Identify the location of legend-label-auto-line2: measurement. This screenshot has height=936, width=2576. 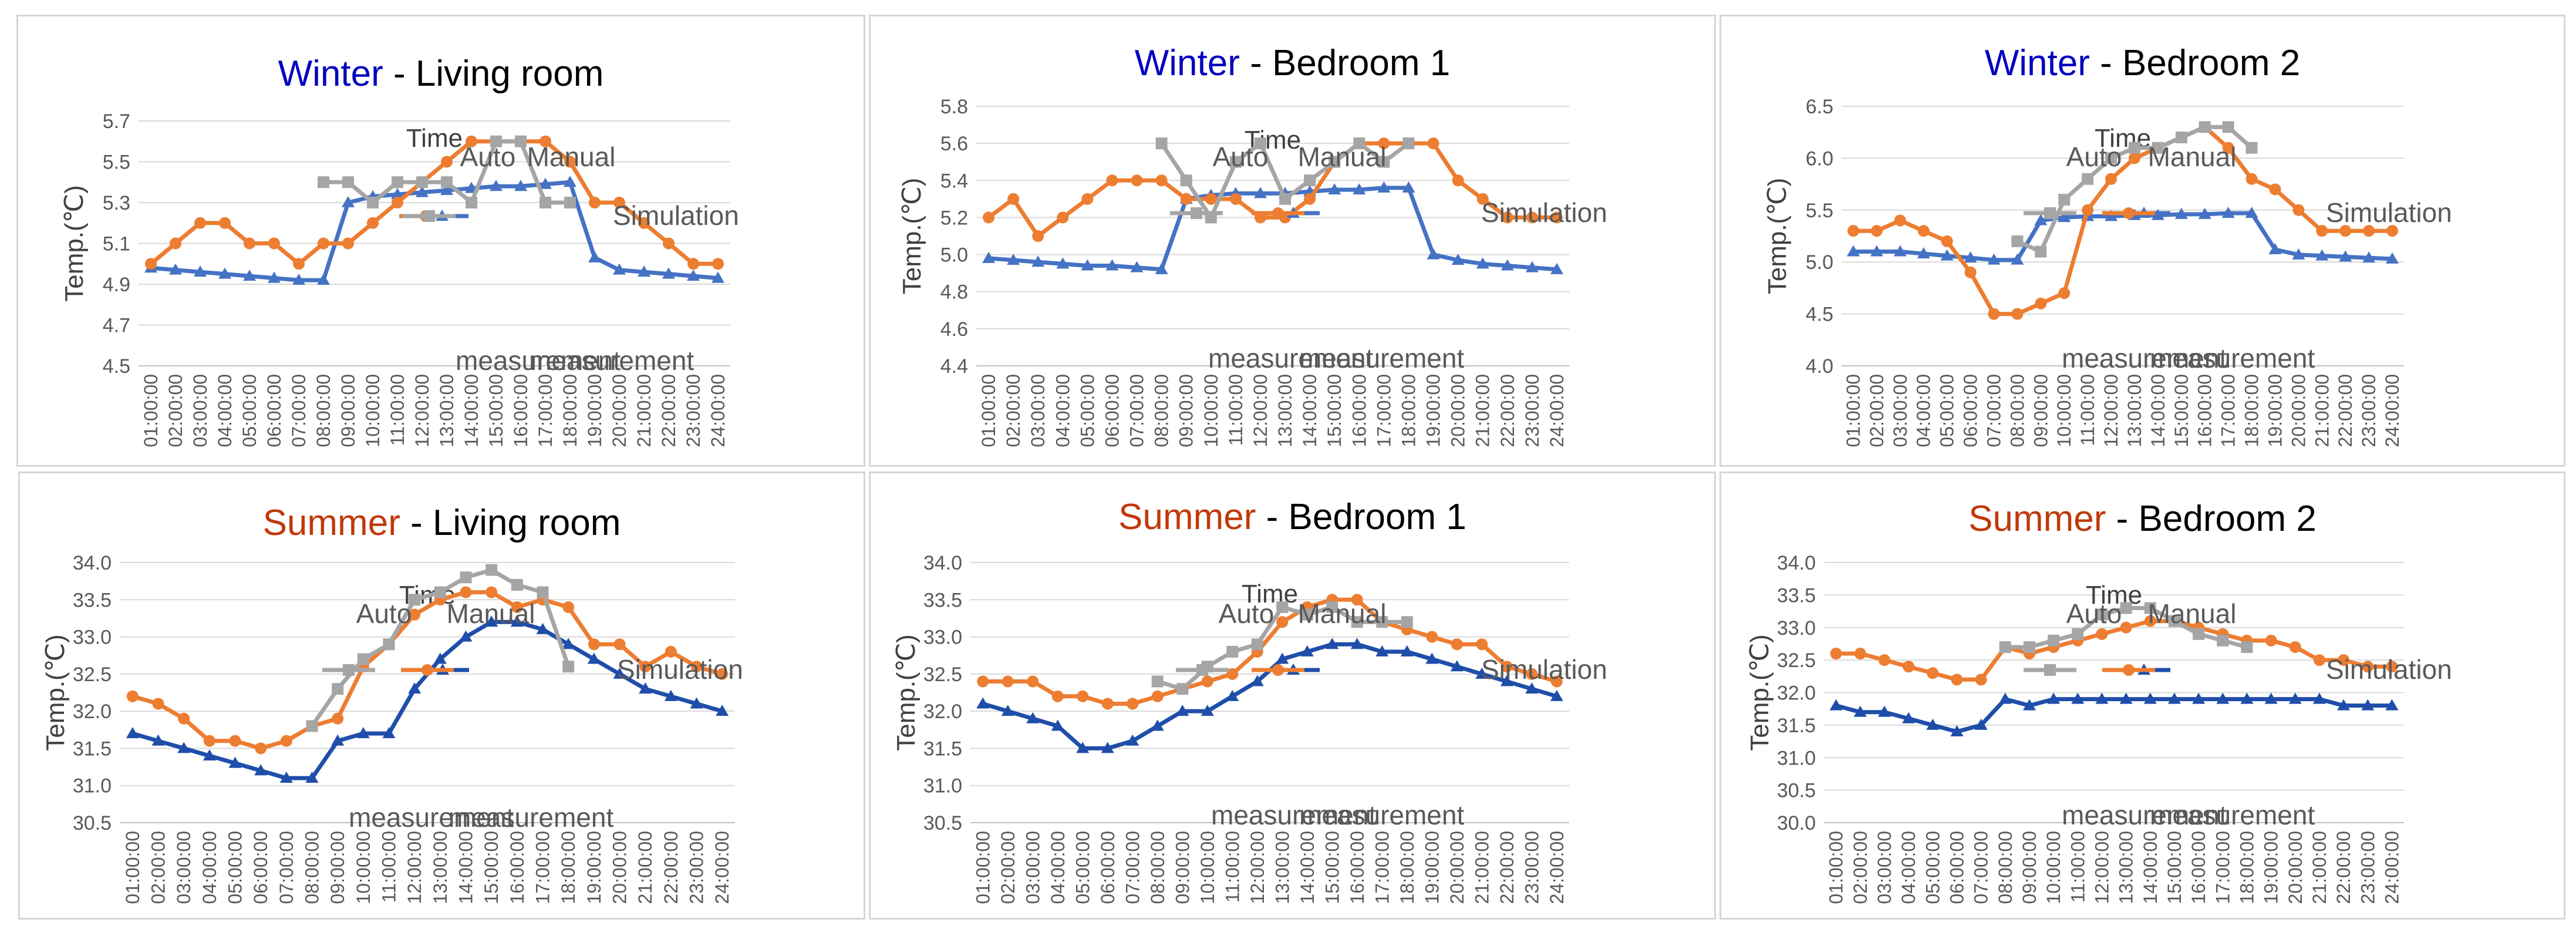
(1290, 358).